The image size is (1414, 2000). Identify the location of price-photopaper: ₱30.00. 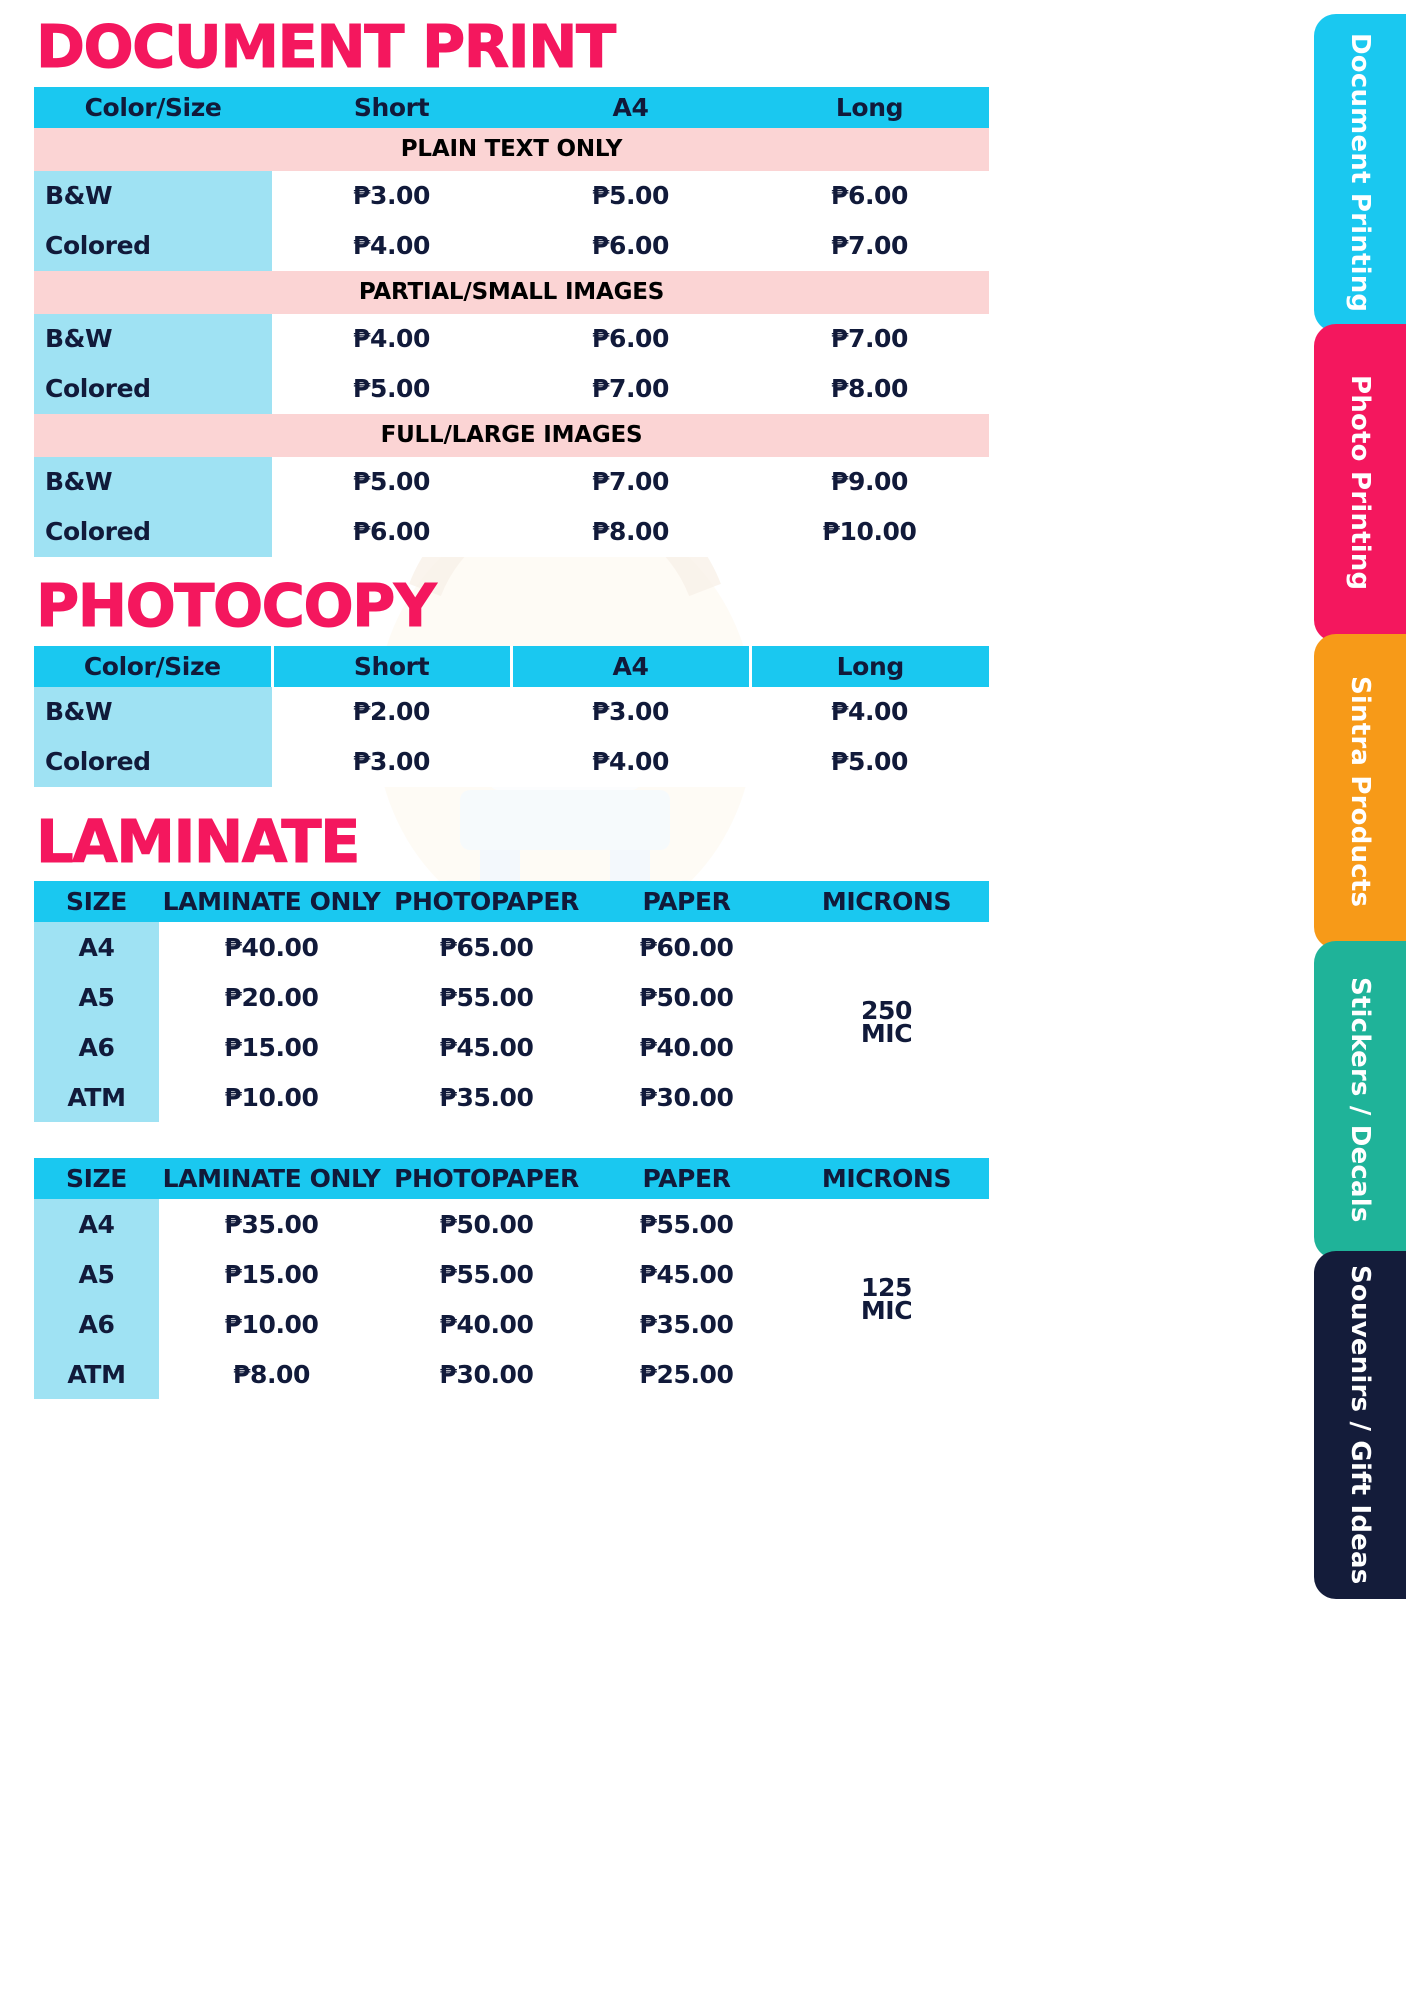
(486, 1374).